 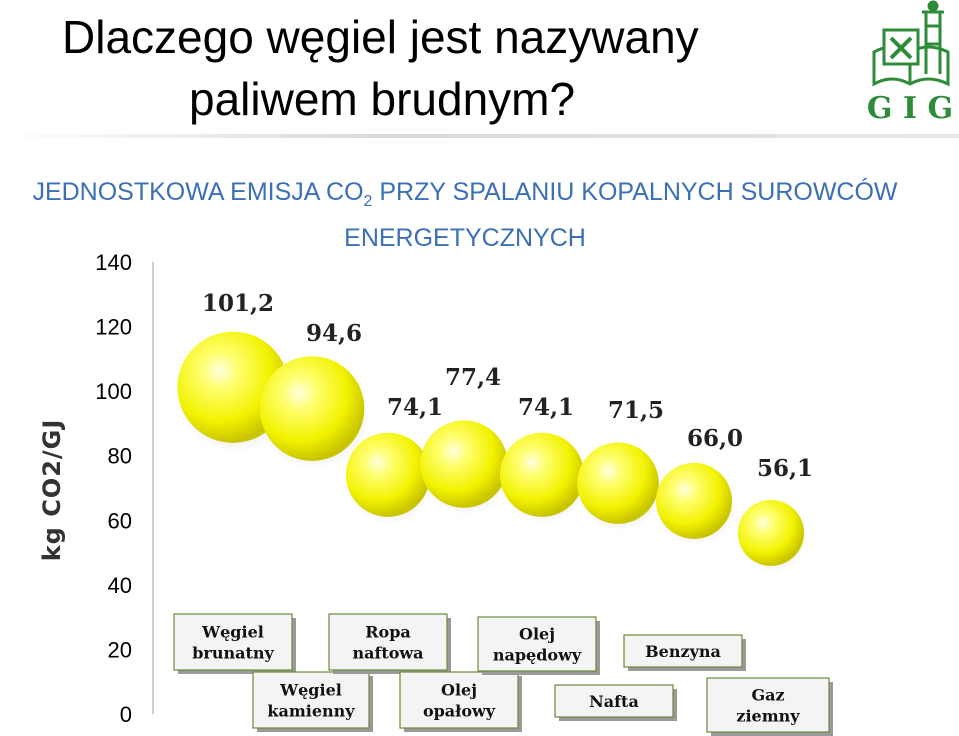 I want to click on chart-title-line-2: ENERGETYCZNYCH, so click(x=465, y=238).